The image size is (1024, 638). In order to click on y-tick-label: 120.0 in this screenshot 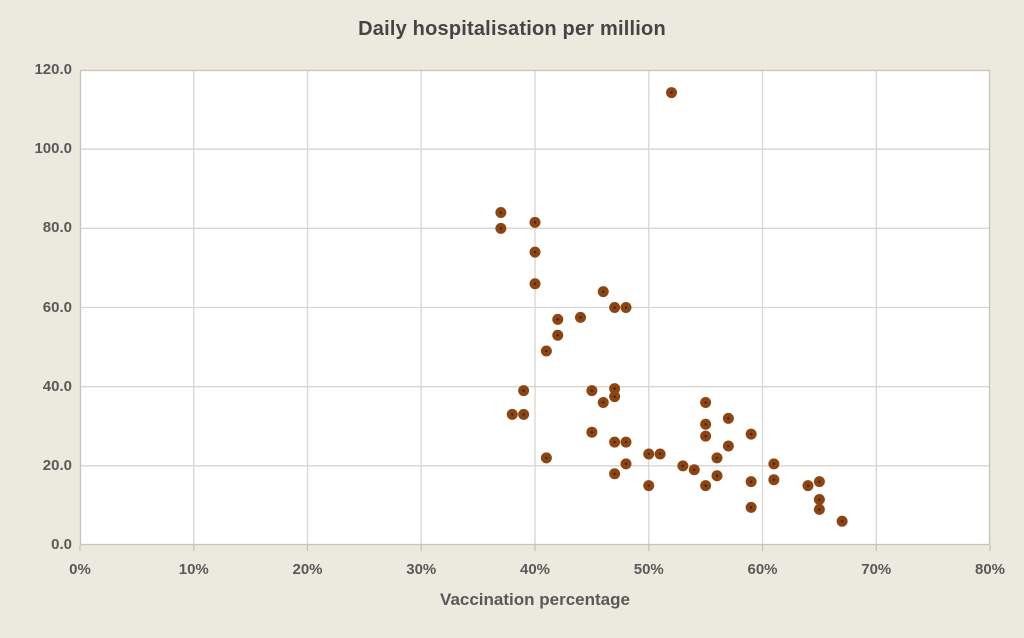, I will do `click(53, 69)`.